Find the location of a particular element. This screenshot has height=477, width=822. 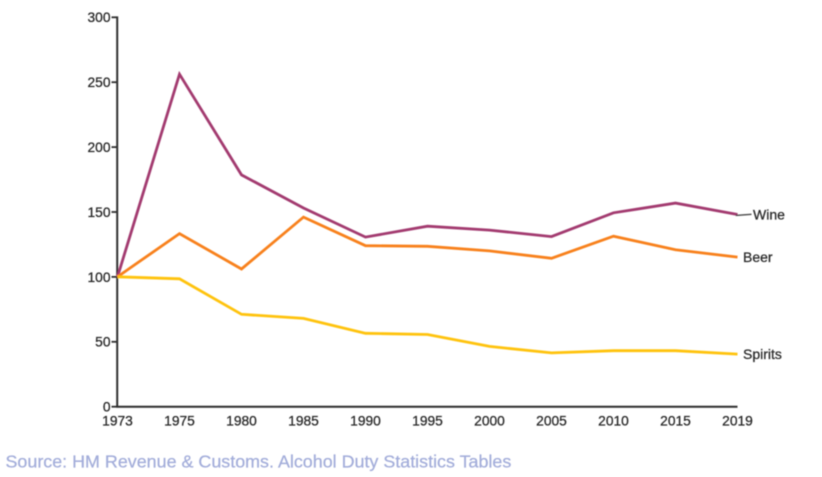

svg-text: 2015 is located at coordinates (675, 421).